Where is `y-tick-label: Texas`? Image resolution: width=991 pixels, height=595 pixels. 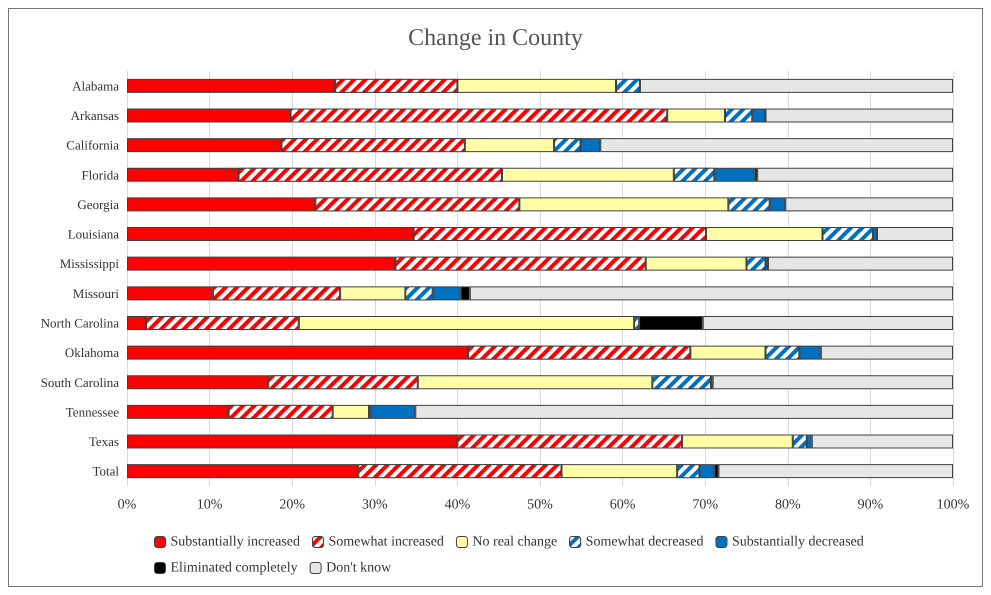
y-tick-label: Texas is located at coordinates (103, 442).